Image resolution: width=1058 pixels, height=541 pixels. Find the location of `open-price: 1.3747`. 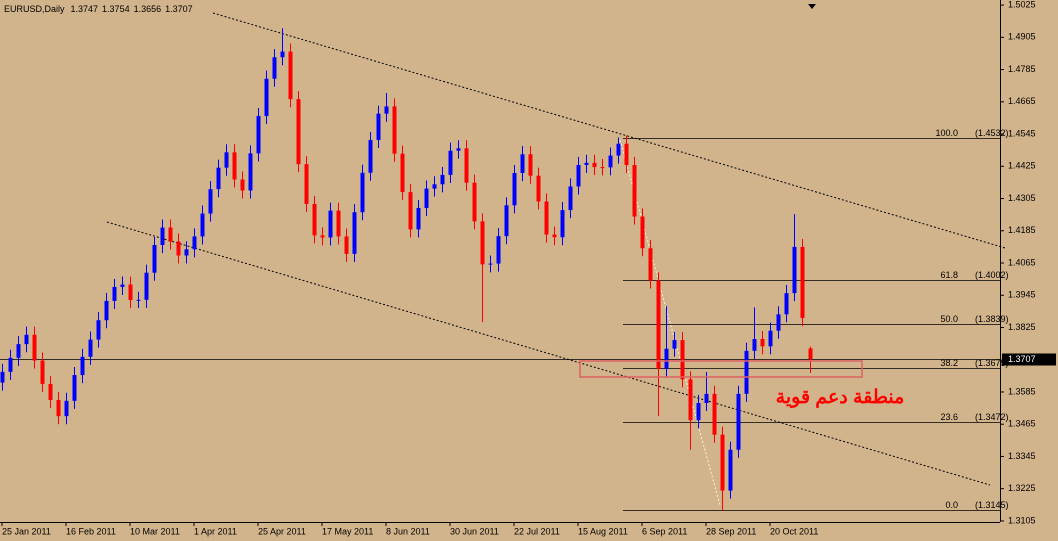

open-price: 1.3747 is located at coordinates (85, 9).